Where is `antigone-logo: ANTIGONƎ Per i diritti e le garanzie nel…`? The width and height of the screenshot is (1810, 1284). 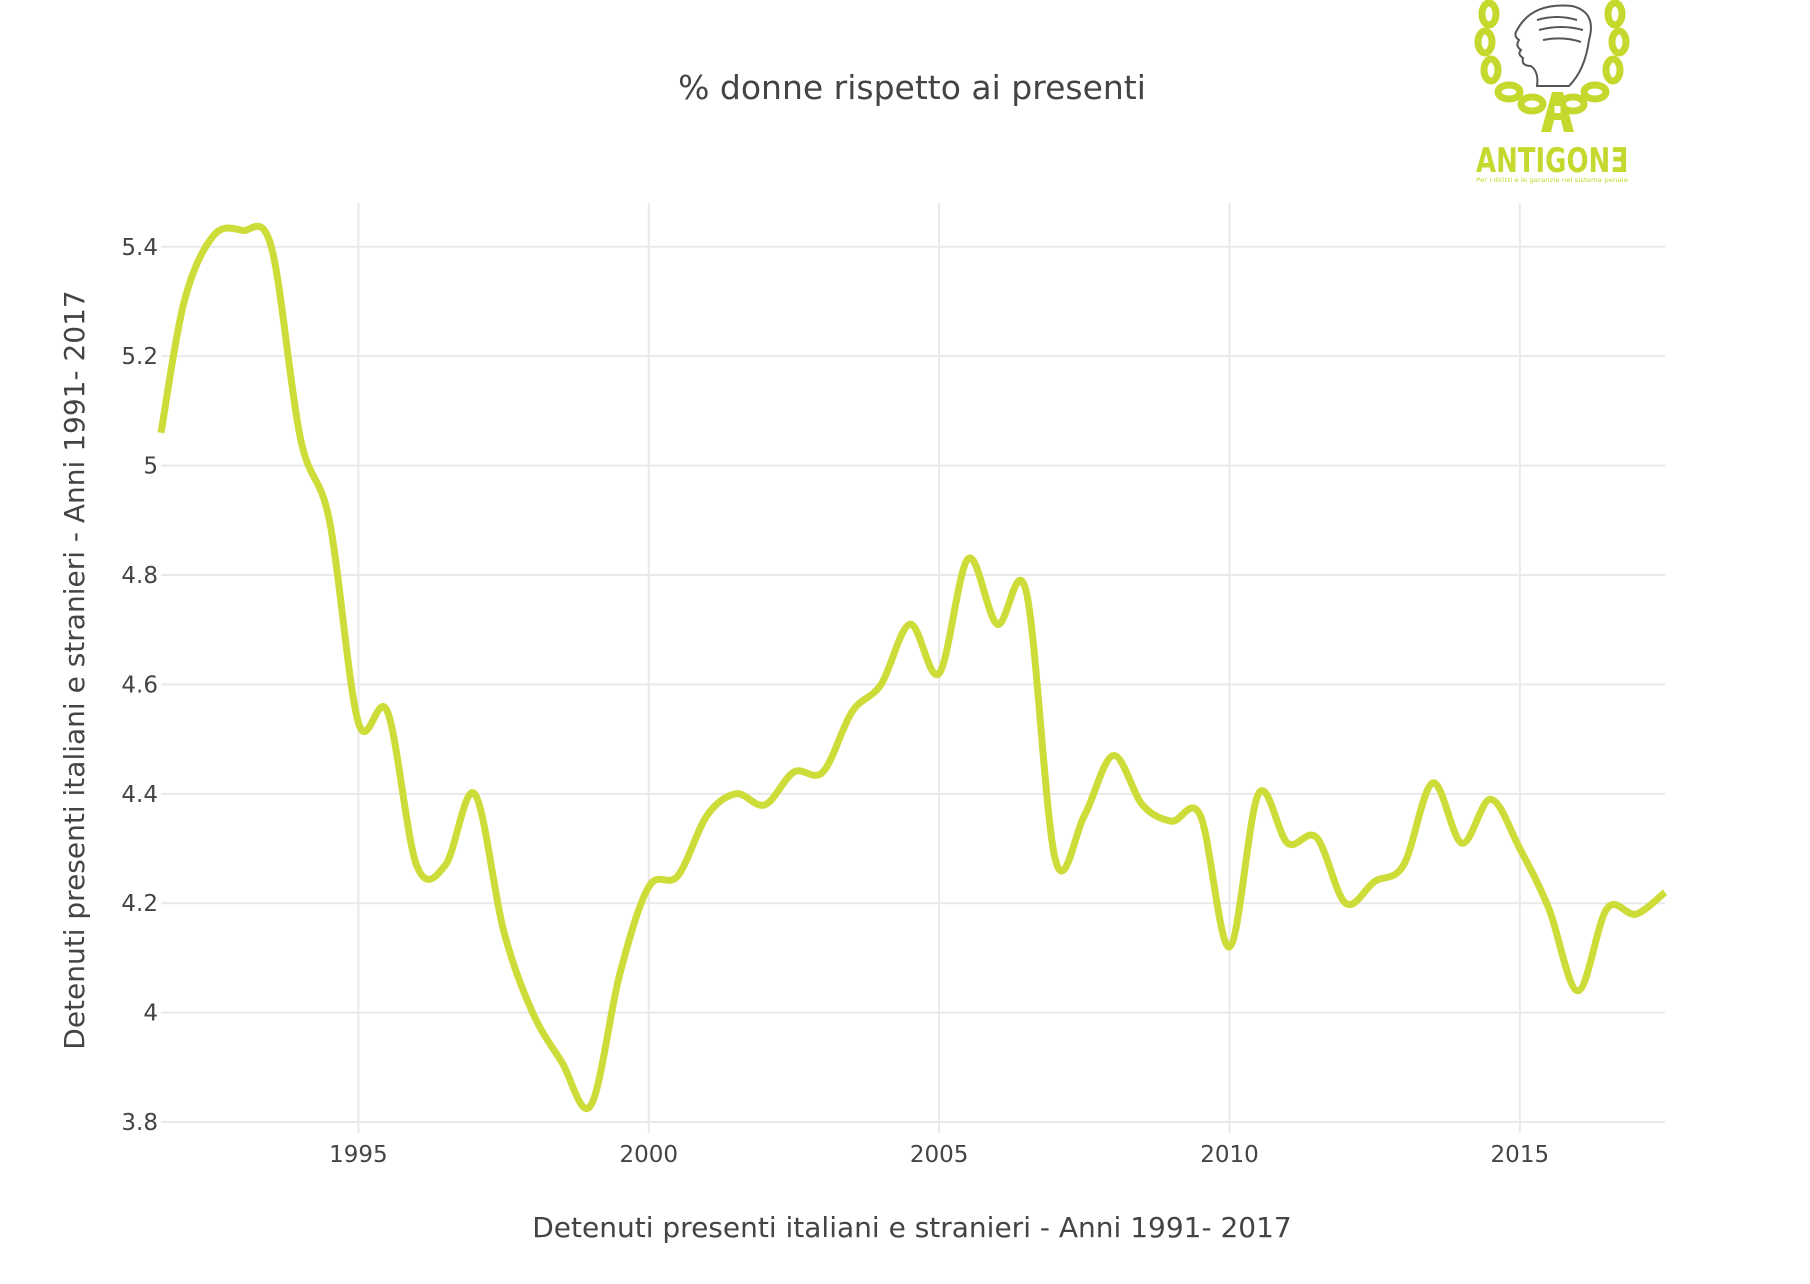 antigone-logo: ANTIGONƎ Per i diritti e le garanzie nel… is located at coordinates (1552, 92).